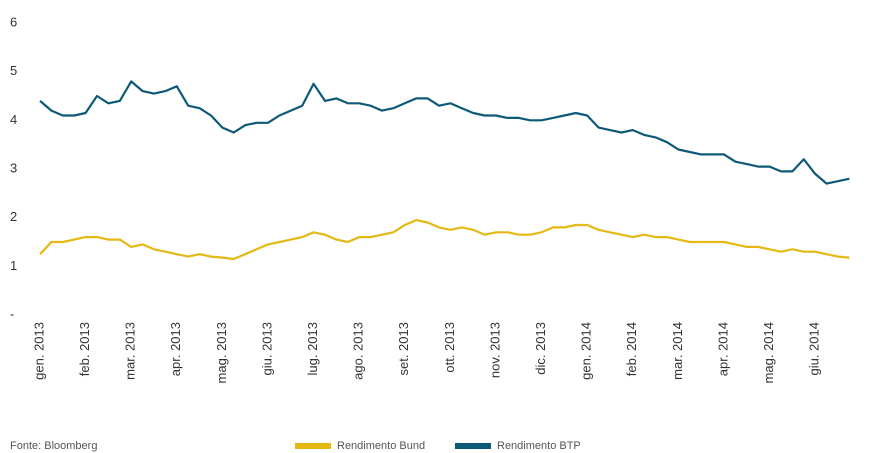 This screenshot has width=869, height=453. What do you see at coordinates (768, 352) in the screenshot?
I see `x-tick-label: mag. 2014` at bounding box center [768, 352].